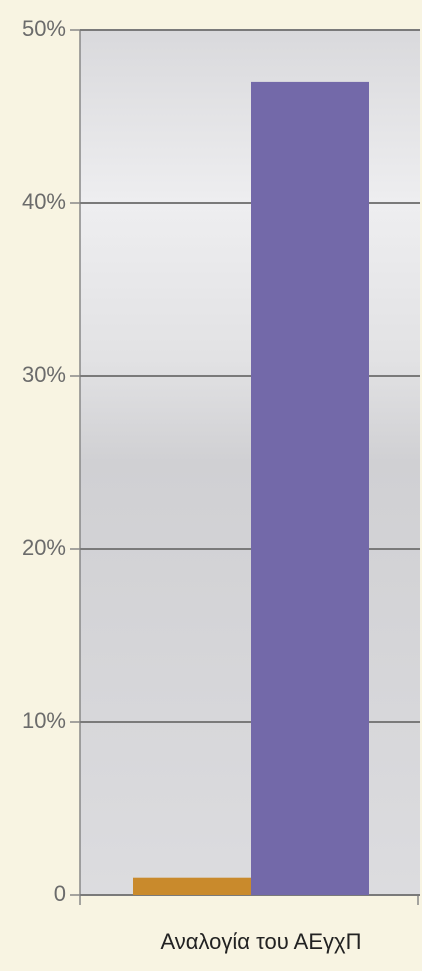  I want to click on y-tick-label: 50%, so click(44, 28).